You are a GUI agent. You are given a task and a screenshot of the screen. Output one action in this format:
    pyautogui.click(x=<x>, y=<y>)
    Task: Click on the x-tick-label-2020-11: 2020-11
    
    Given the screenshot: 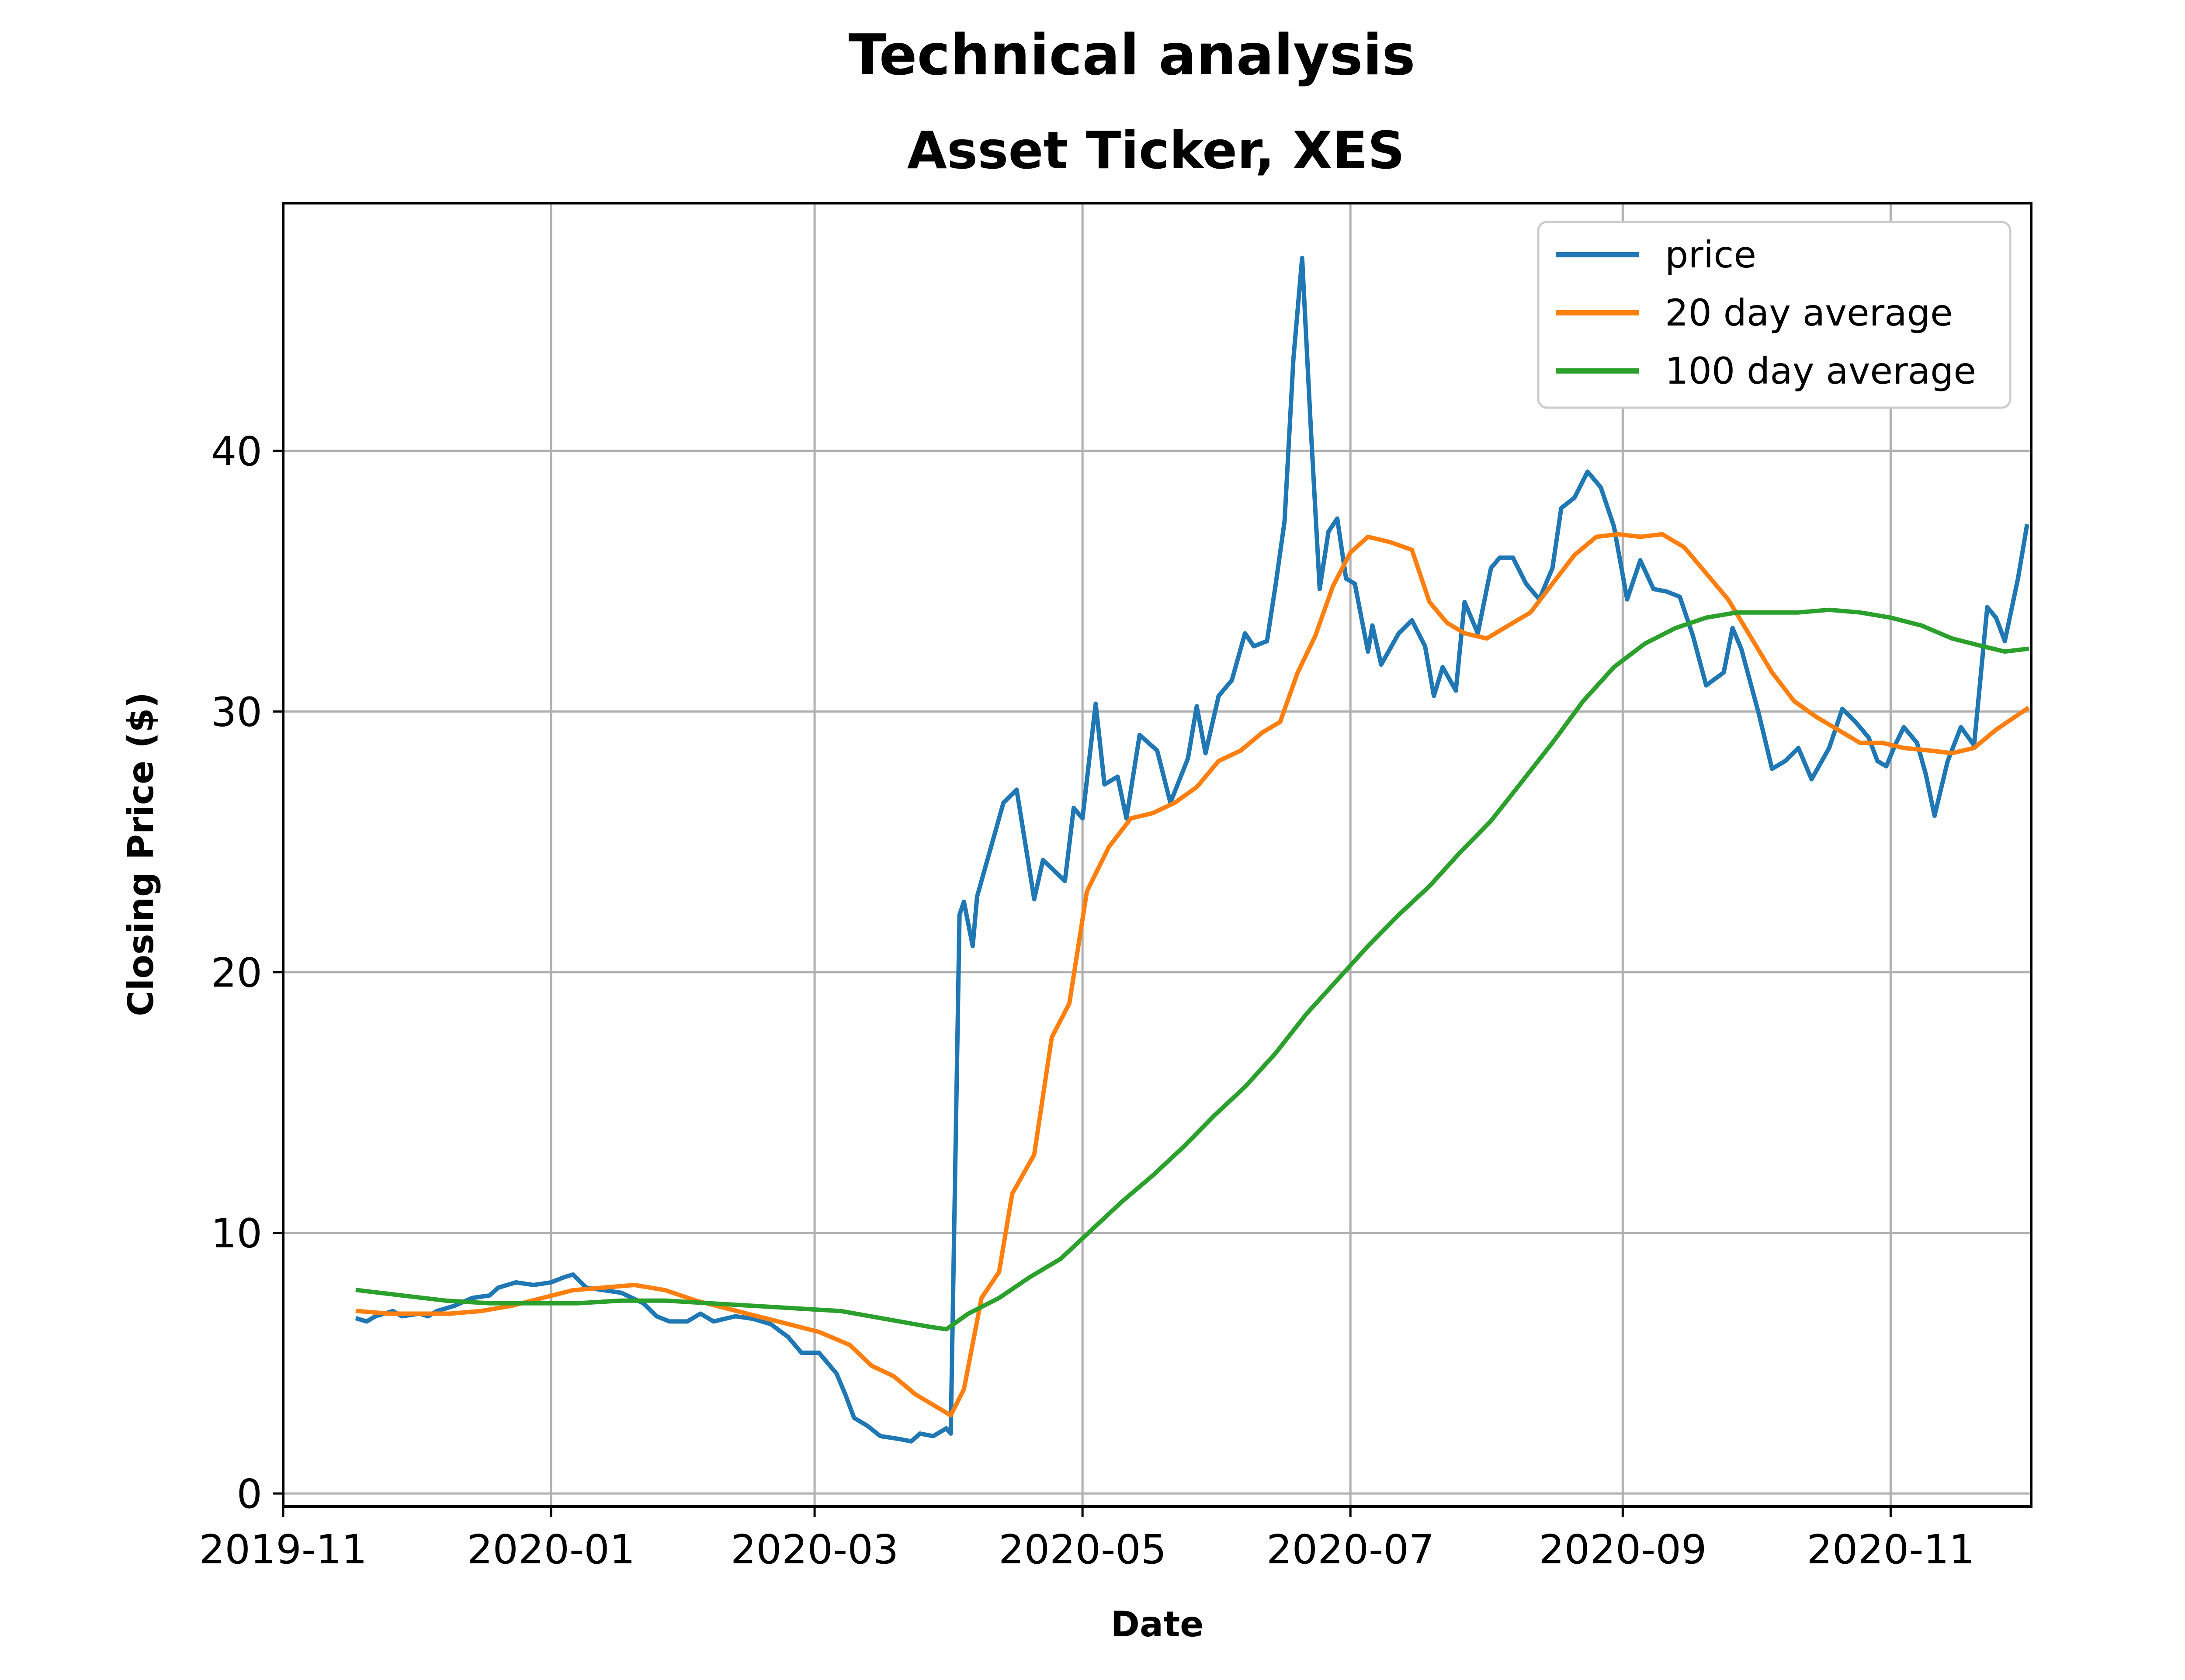 What is the action you would take?
    pyautogui.click(x=1891, y=1550)
    